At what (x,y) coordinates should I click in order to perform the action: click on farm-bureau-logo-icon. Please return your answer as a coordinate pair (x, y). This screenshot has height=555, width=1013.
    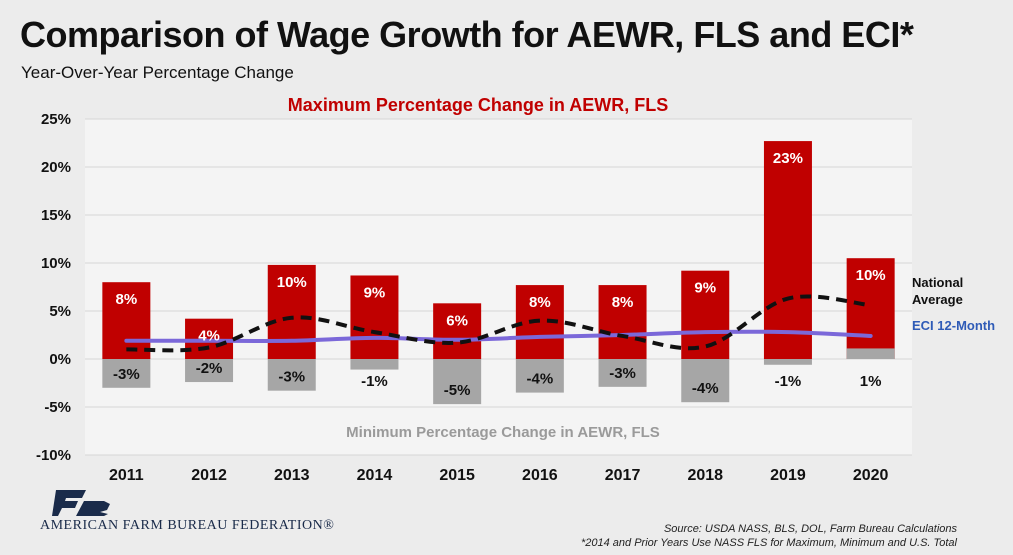
    Looking at the image, I should click on (81, 503).